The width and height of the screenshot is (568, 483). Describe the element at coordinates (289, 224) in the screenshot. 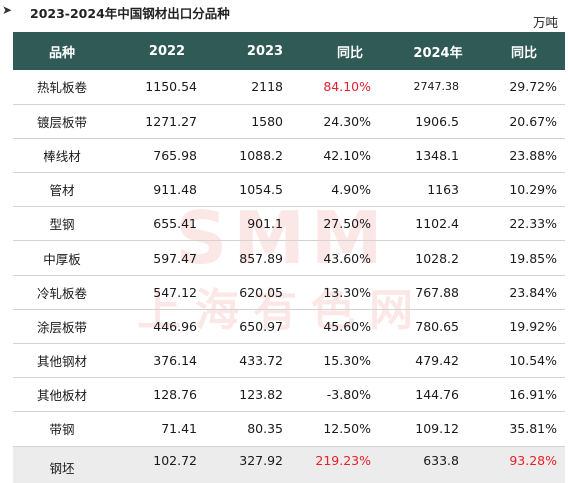

I see `table-row: 型钢 655.41 901.1 27.50% 1102.4 22.33%` at that location.